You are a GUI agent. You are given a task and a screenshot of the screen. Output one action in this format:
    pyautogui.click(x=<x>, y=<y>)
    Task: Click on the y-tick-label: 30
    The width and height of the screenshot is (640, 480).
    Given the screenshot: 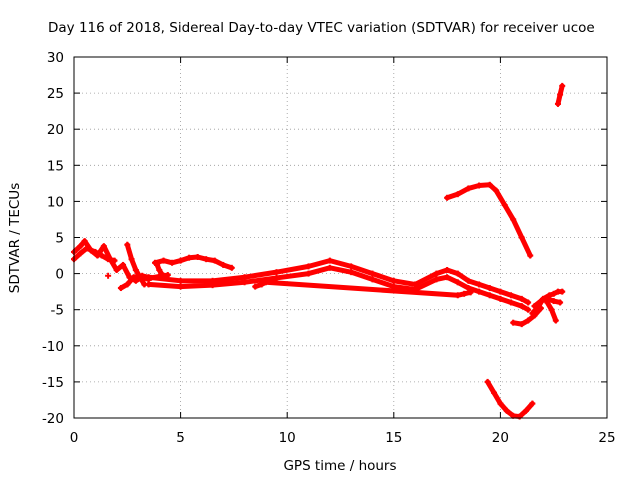 What is the action you would take?
    pyautogui.click(x=55, y=58)
    